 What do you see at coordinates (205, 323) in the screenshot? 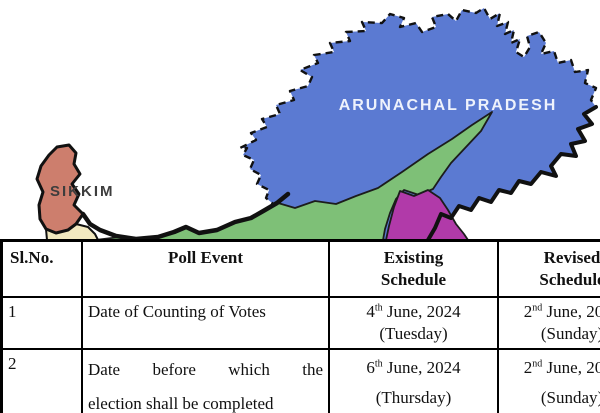
I see `cell-poll-event: Date of Counting of Votes` at bounding box center [205, 323].